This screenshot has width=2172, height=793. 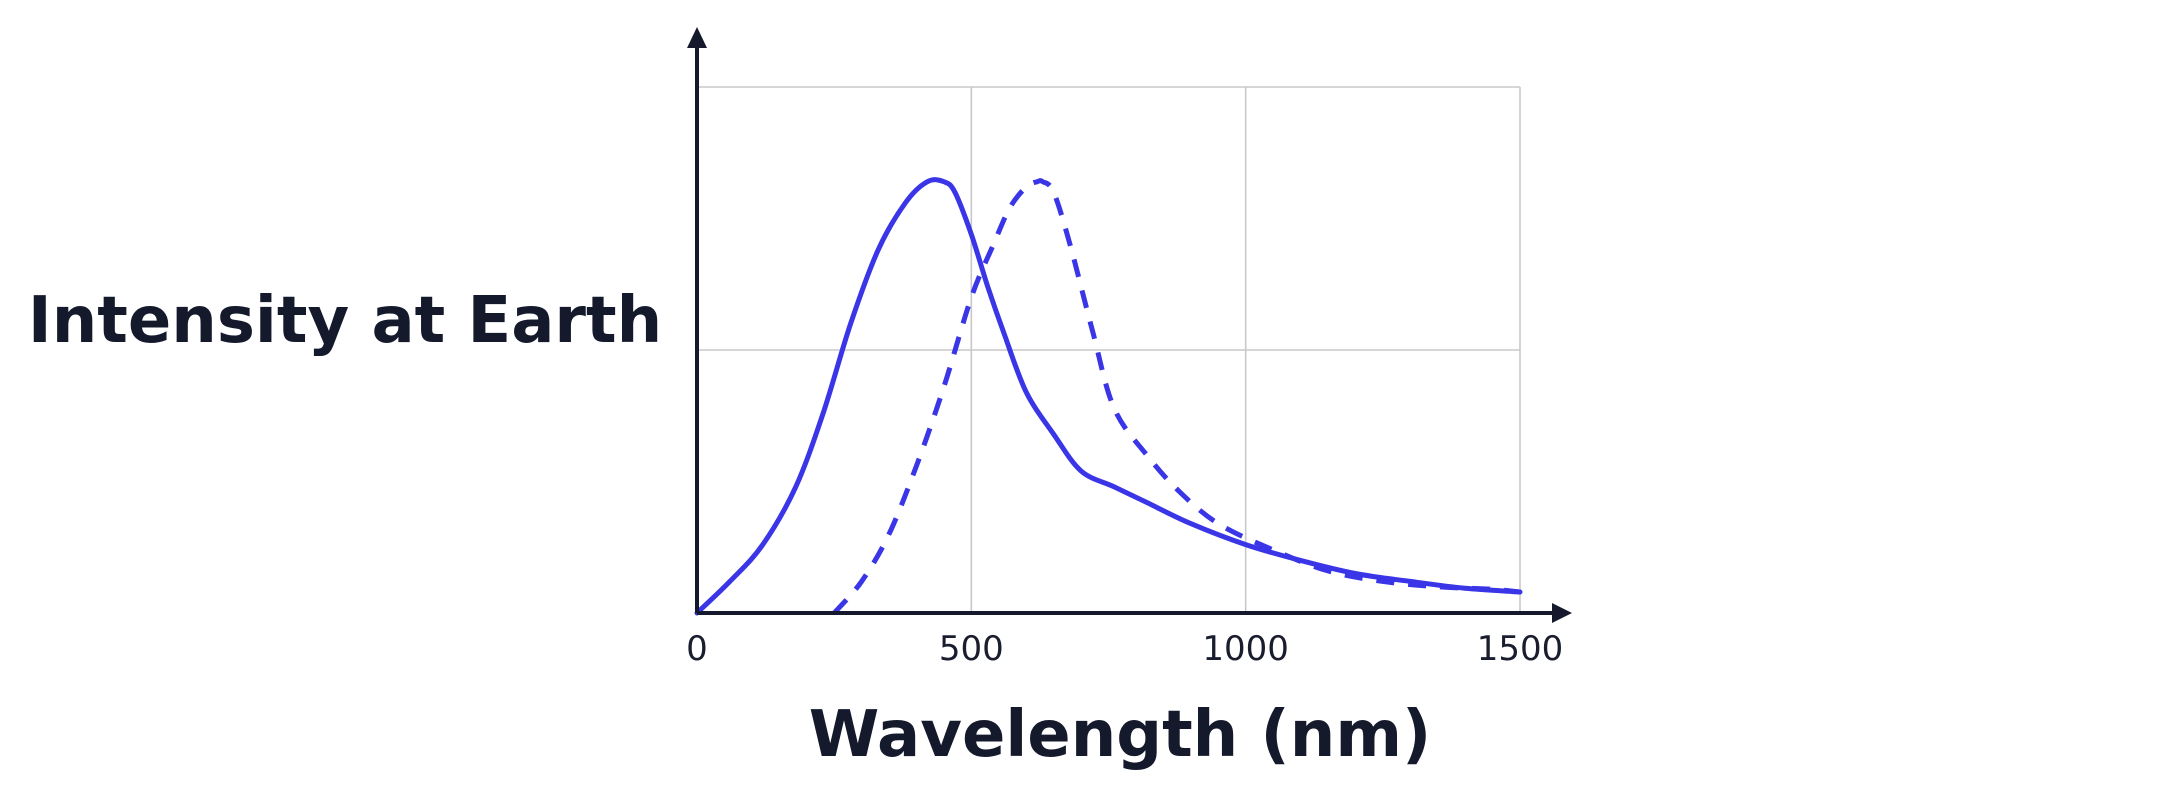 What do you see at coordinates (971, 649) in the screenshot?
I see `x-tick-label-1: 500` at bounding box center [971, 649].